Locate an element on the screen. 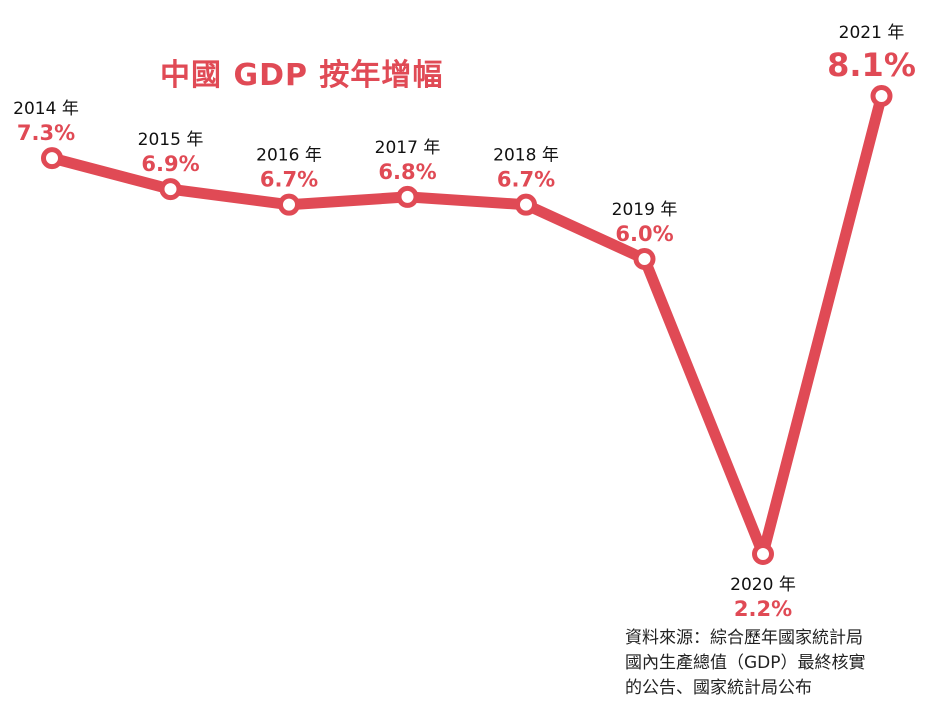  value-label-2017: 6.8% is located at coordinates (407, 172).